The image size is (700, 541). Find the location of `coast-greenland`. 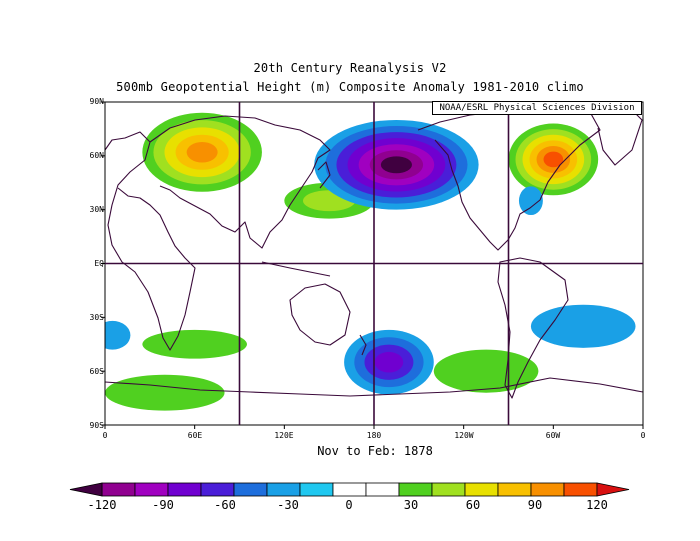

coast-greenland is located at coordinates (620, 136).